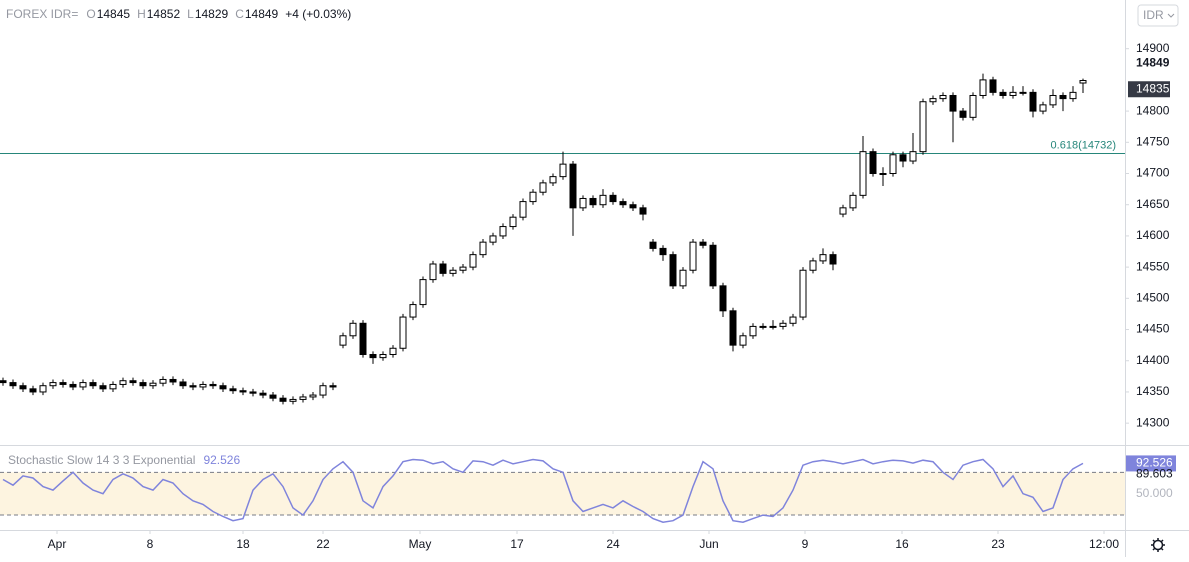  I want to click on stoch-d-label: 89.603, so click(1154, 474).